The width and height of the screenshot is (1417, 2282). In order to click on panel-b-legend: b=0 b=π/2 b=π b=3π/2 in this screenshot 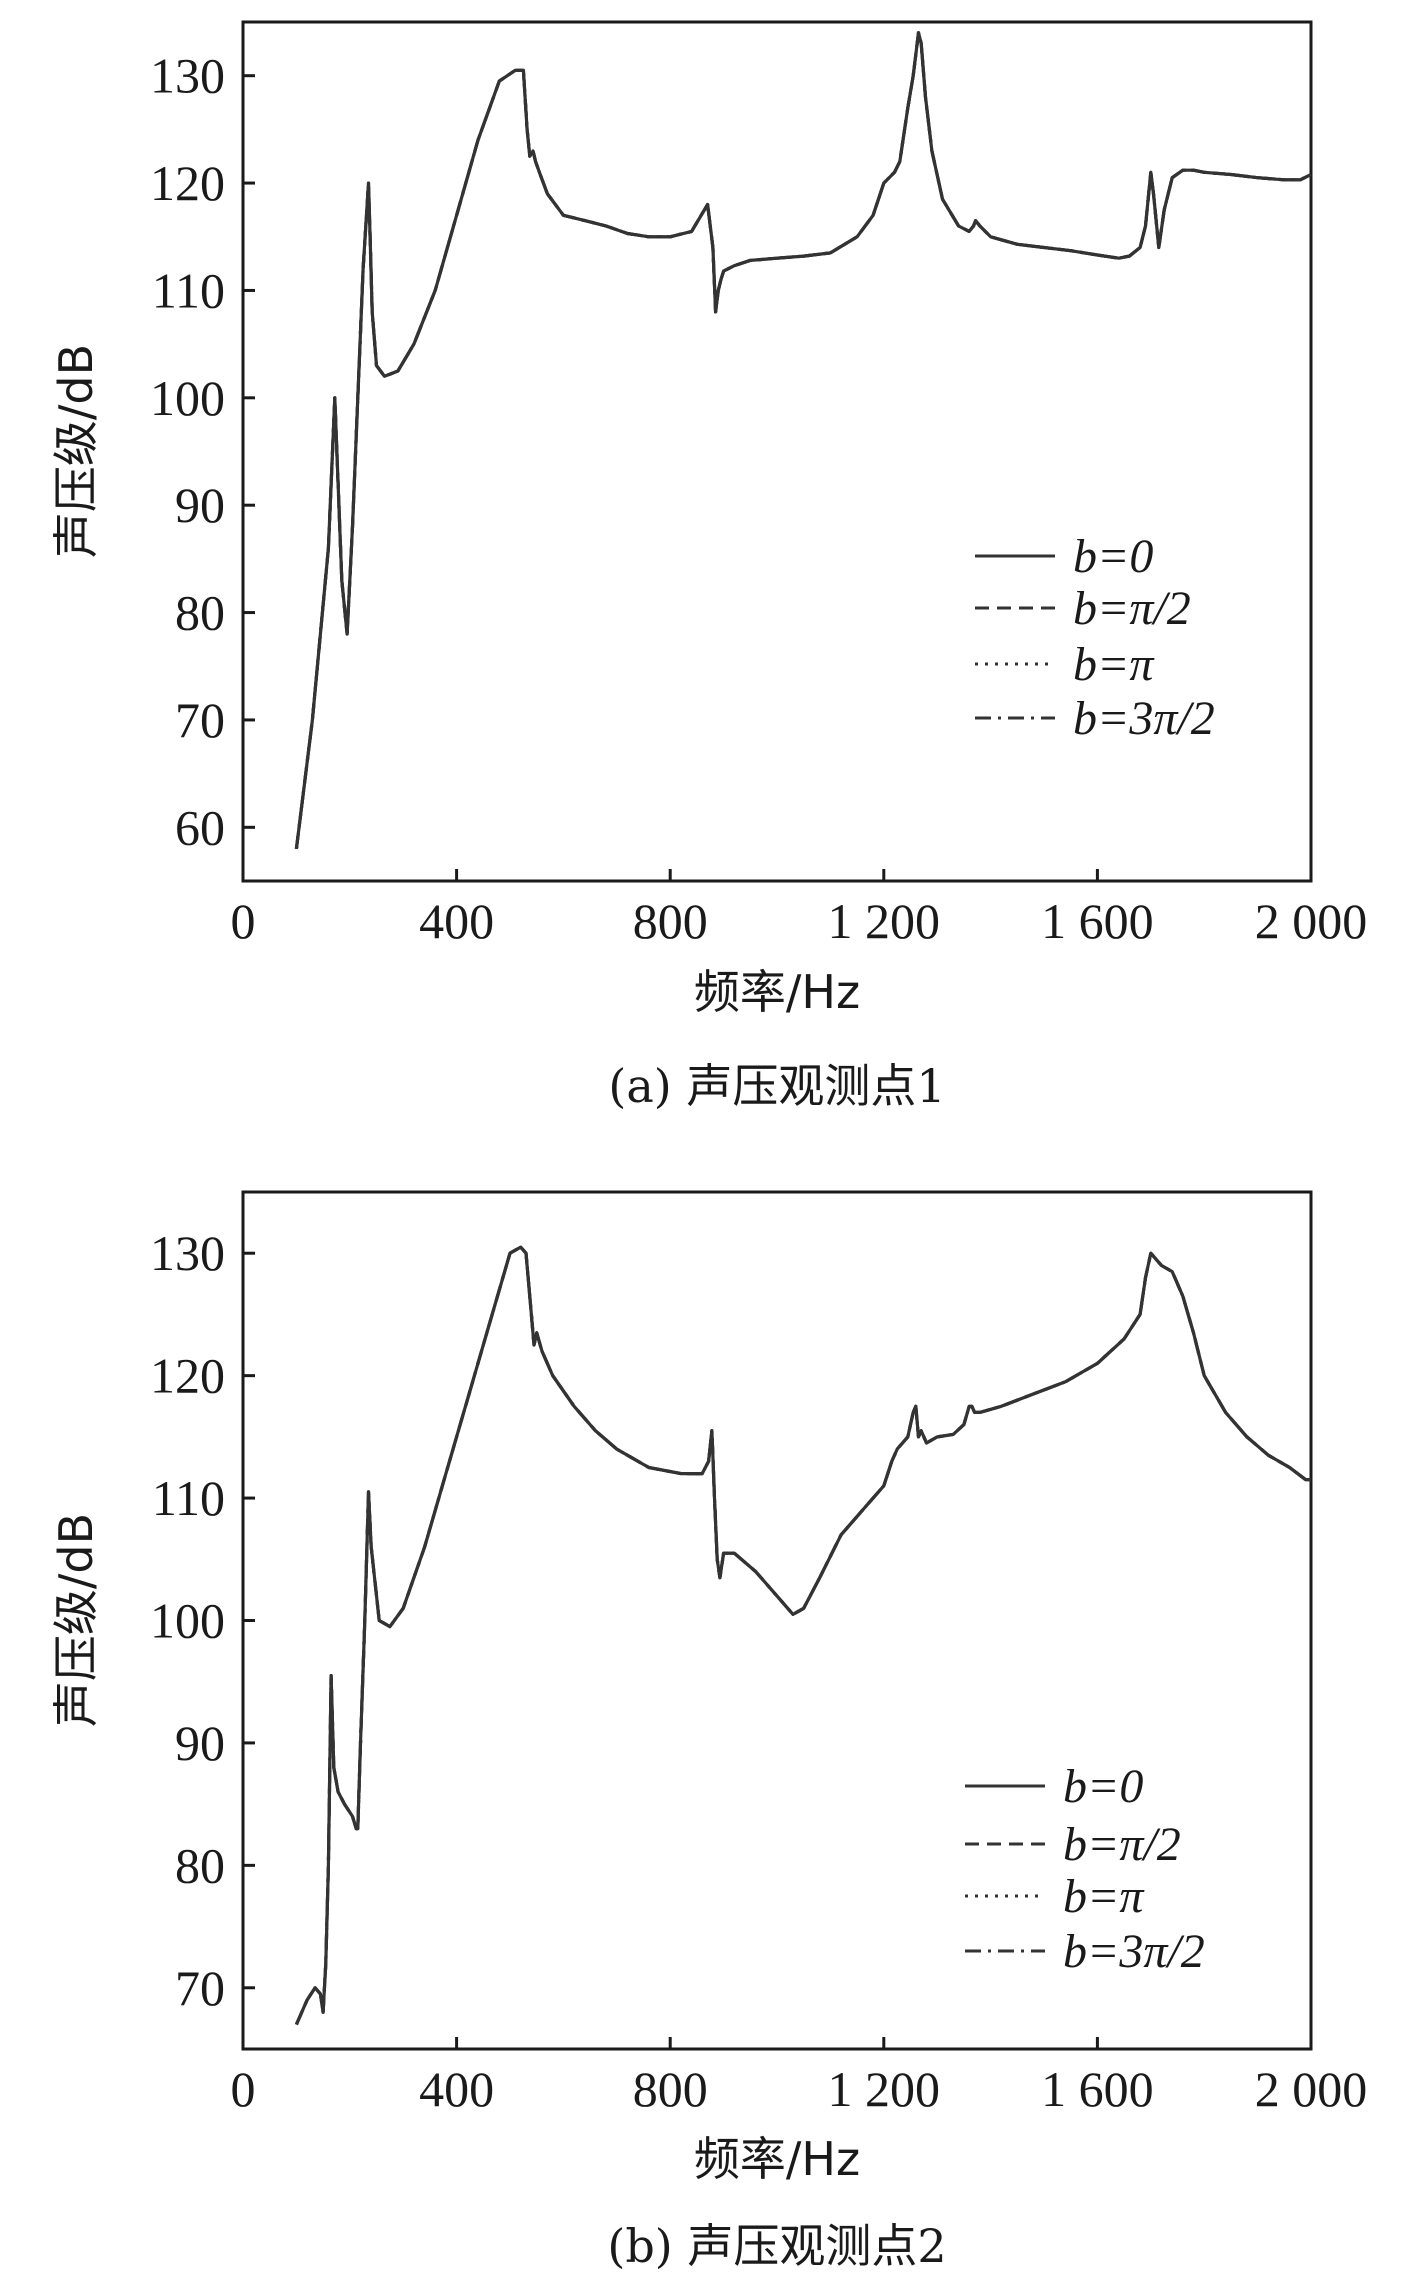, I will do `click(1085, 1869)`.